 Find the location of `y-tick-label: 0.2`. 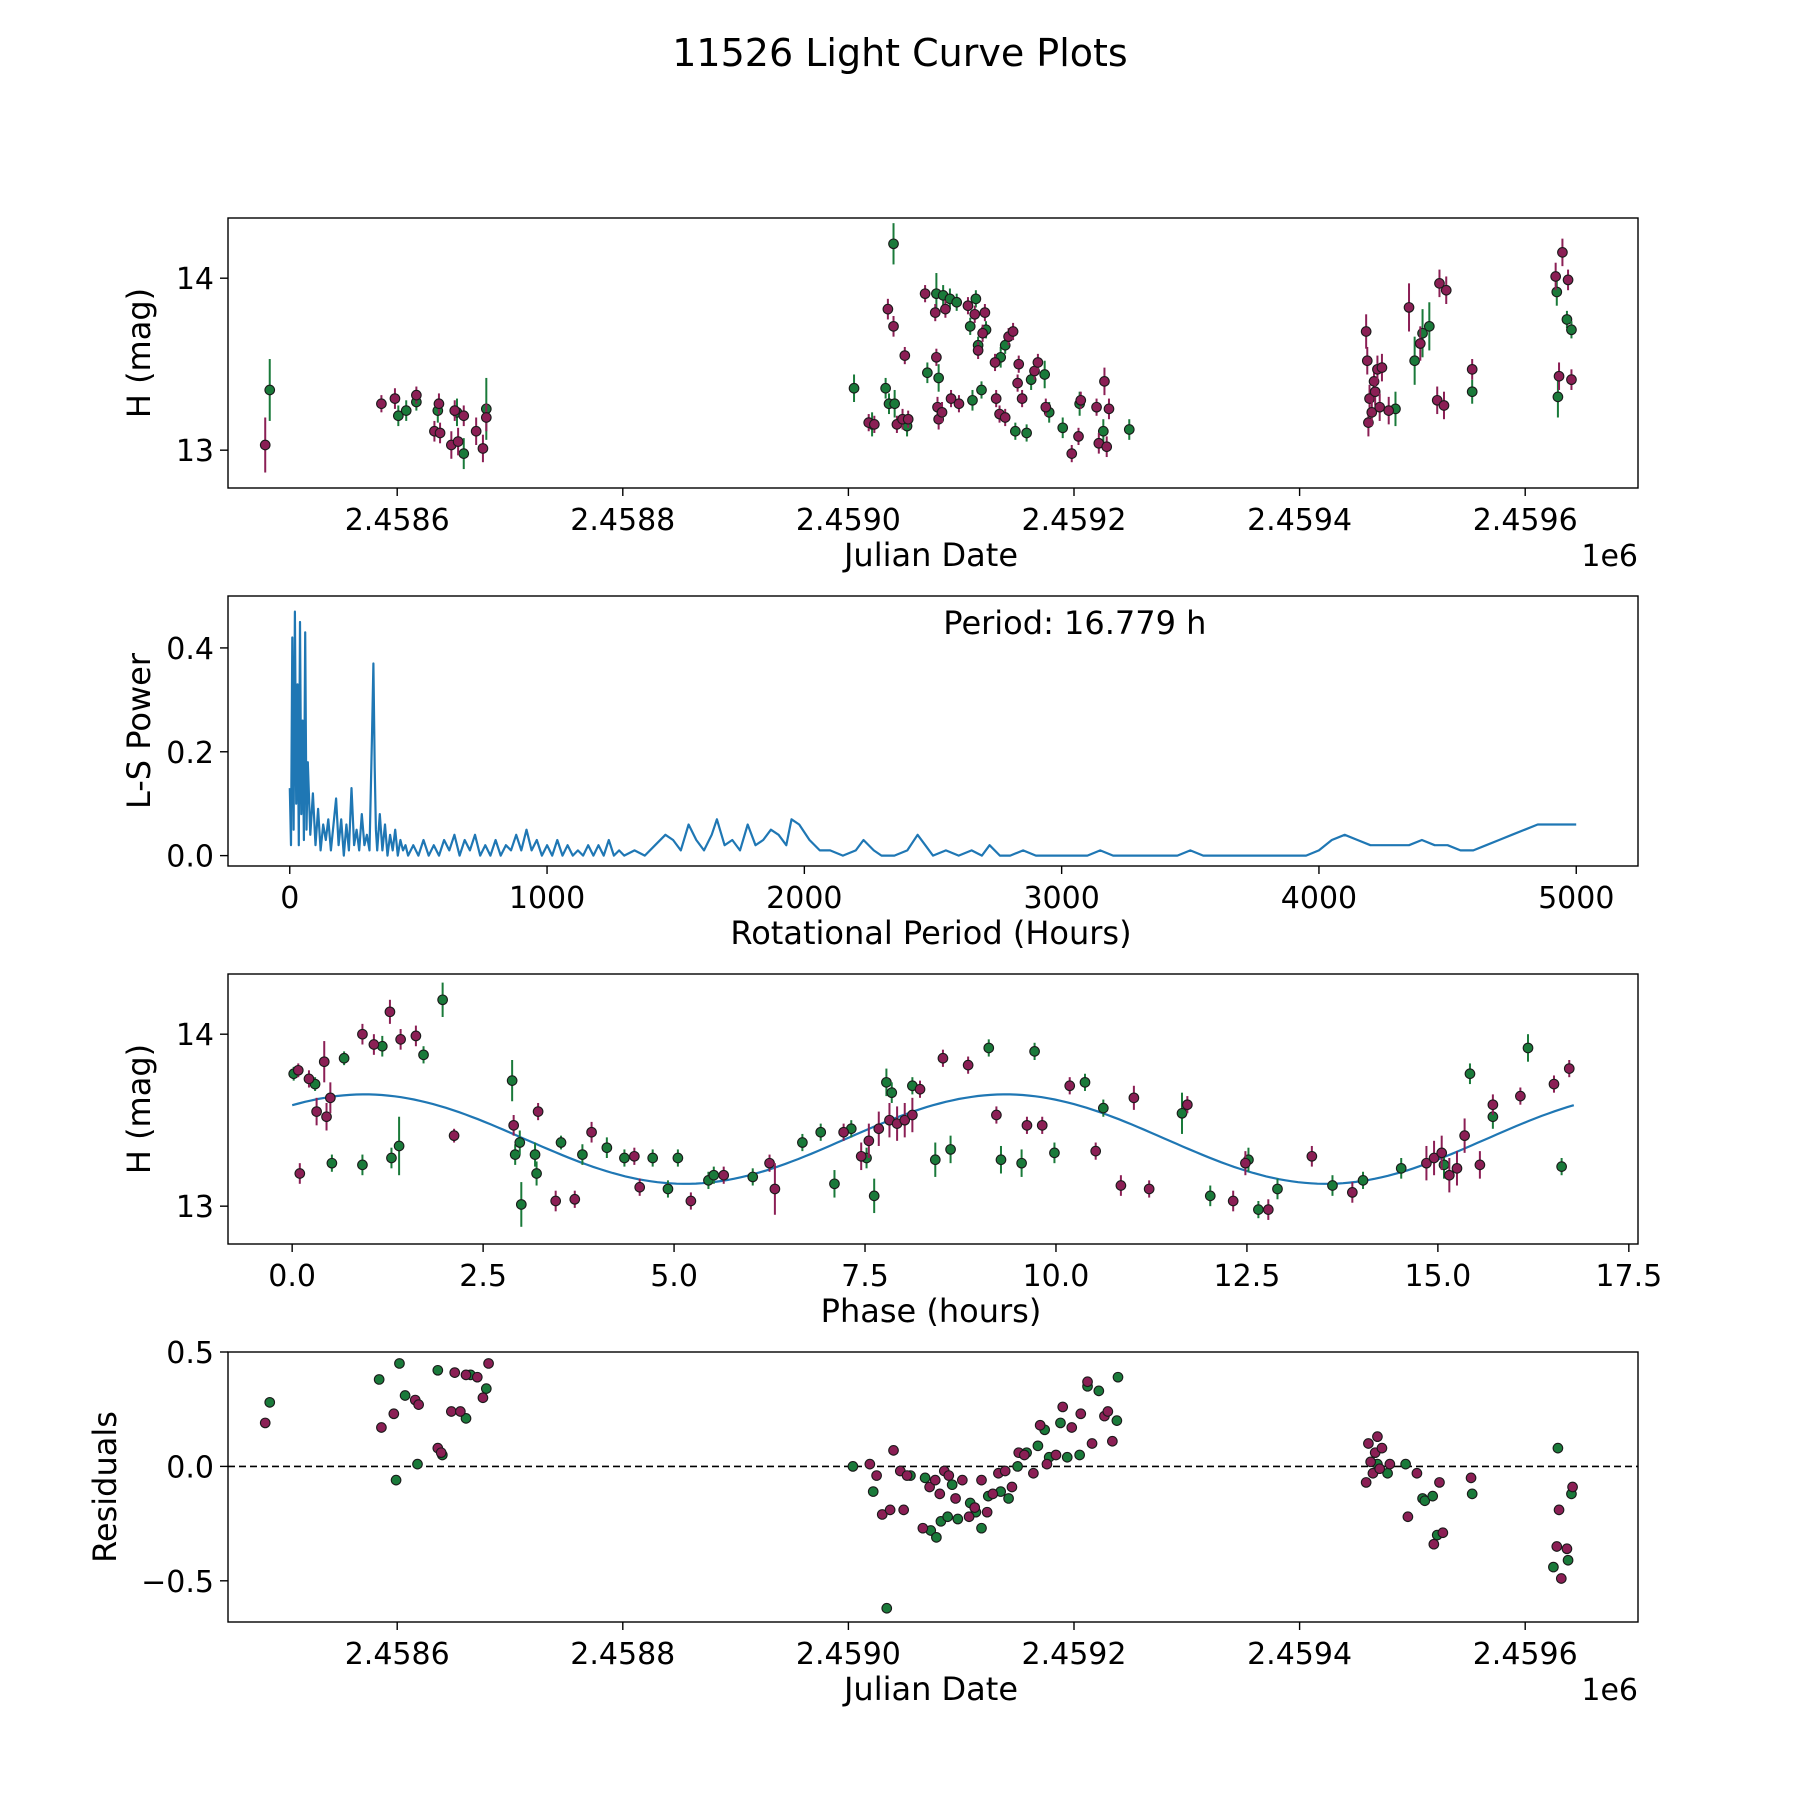

y-tick-label: 0.2 is located at coordinates (190, 753).